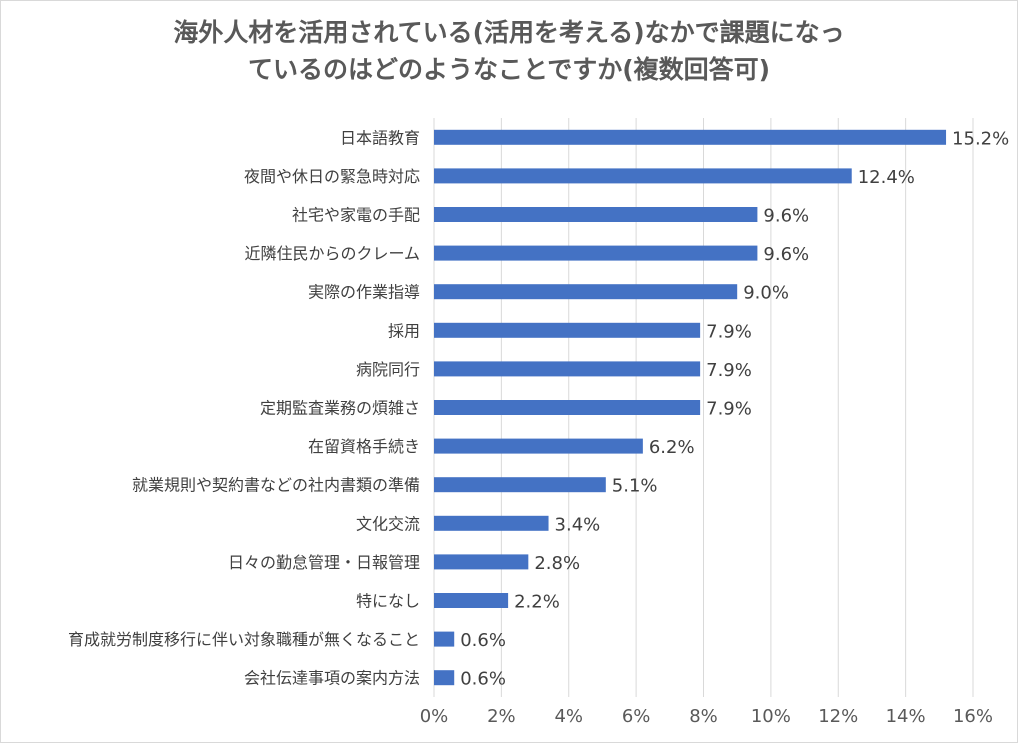 Image resolution: width=1018 pixels, height=743 pixels. Describe the element at coordinates (557, 563) in the screenshot. I see `value-label: 2.8%` at that location.